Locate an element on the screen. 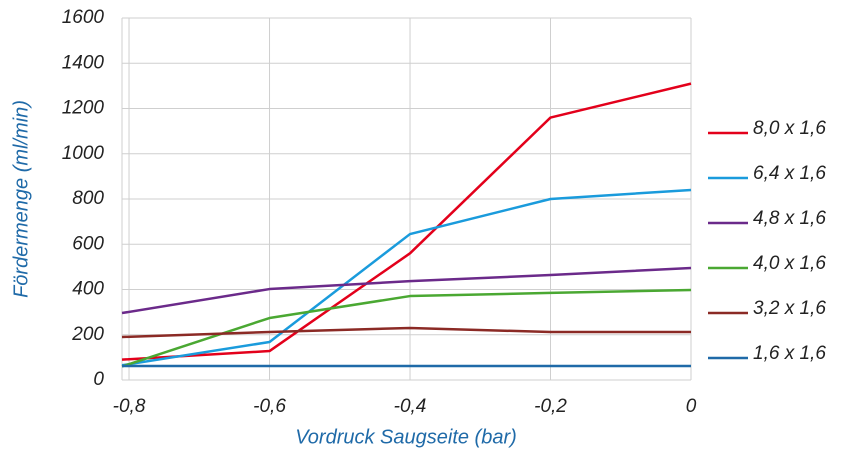 The width and height of the screenshot is (848, 466). legend-label: 4,0 x 1,6 is located at coordinates (789, 263).